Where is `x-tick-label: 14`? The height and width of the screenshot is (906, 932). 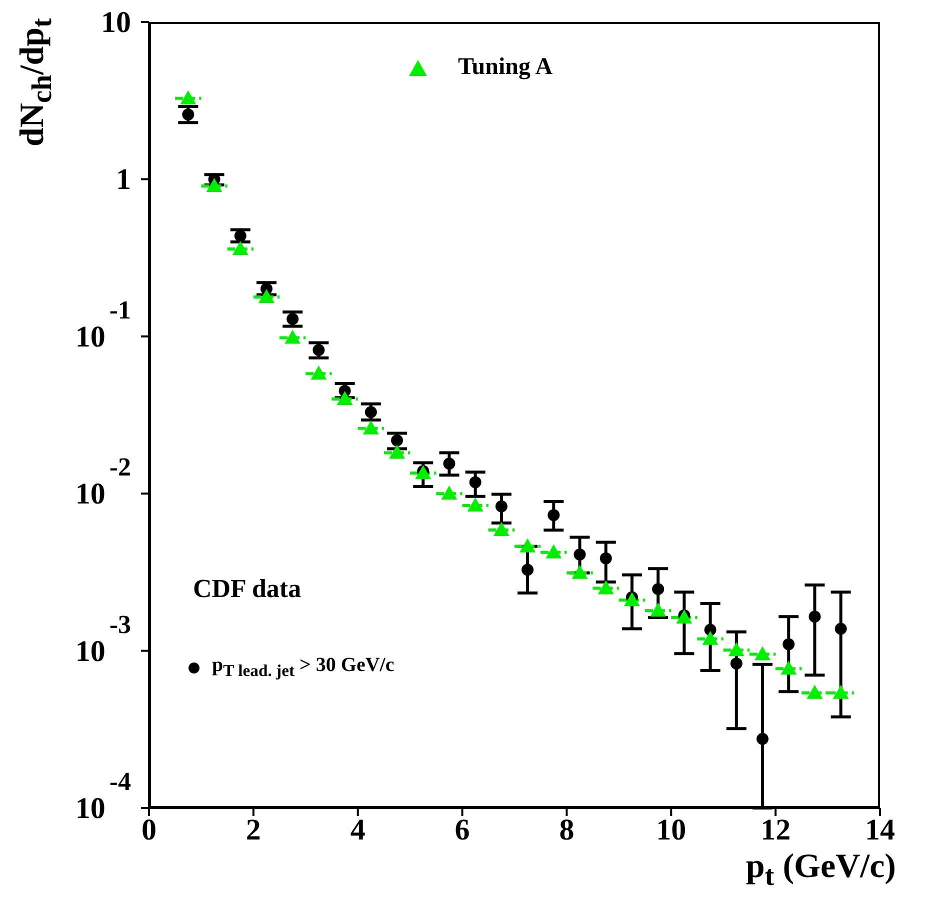 x-tick-label: 14 is located at coordinates (880, 829).